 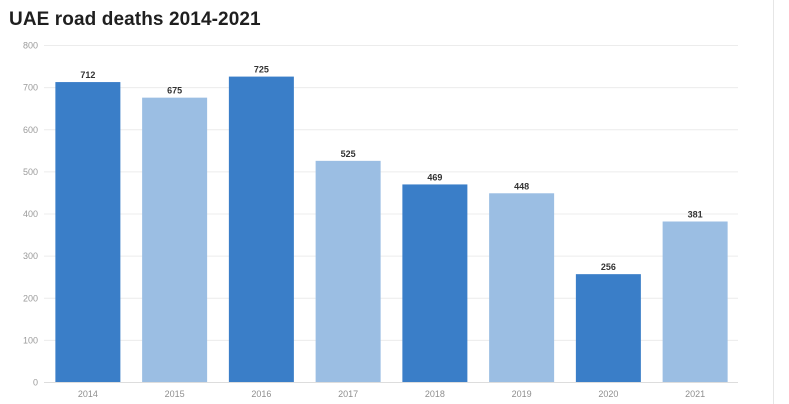 I want to click on x-tick-label: 2017, so click(x=348, y=394).